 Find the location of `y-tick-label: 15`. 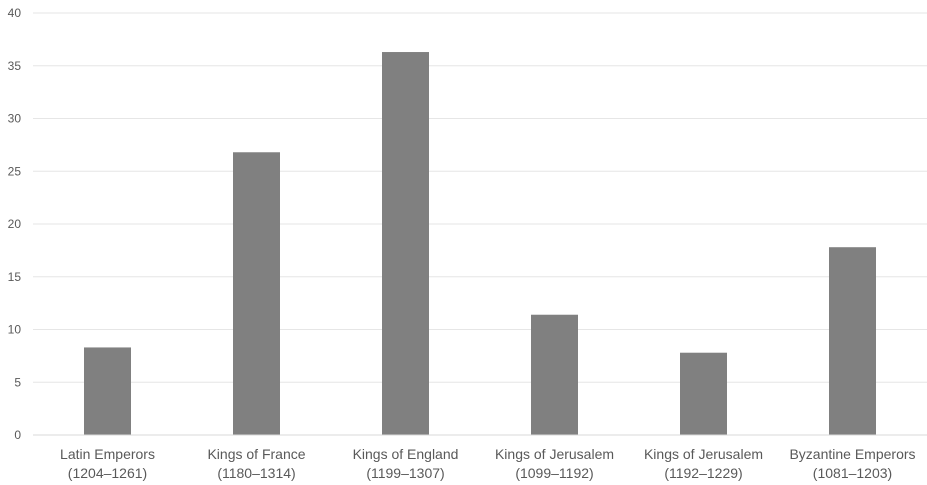

y-tick-label: 15 is located at coordinates (15, 277).